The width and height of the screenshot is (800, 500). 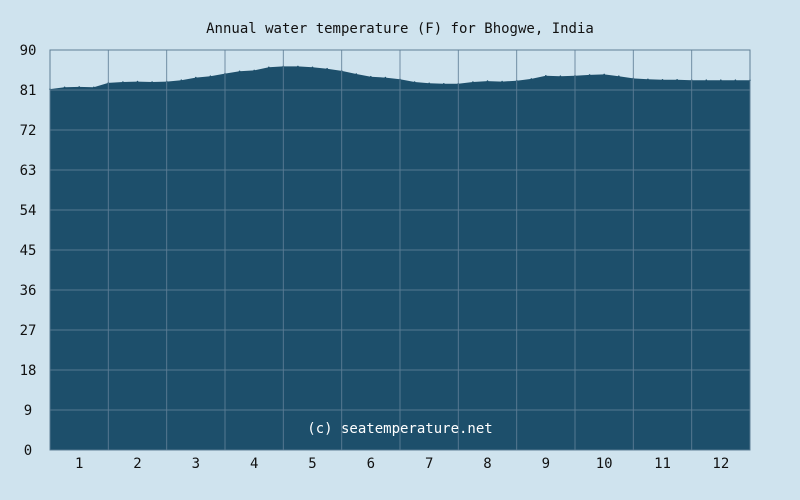 What do you see at coordinates (720, 464) in the screenshot?
I see `x-tick-label: 12` at bounding box center [720, 464].